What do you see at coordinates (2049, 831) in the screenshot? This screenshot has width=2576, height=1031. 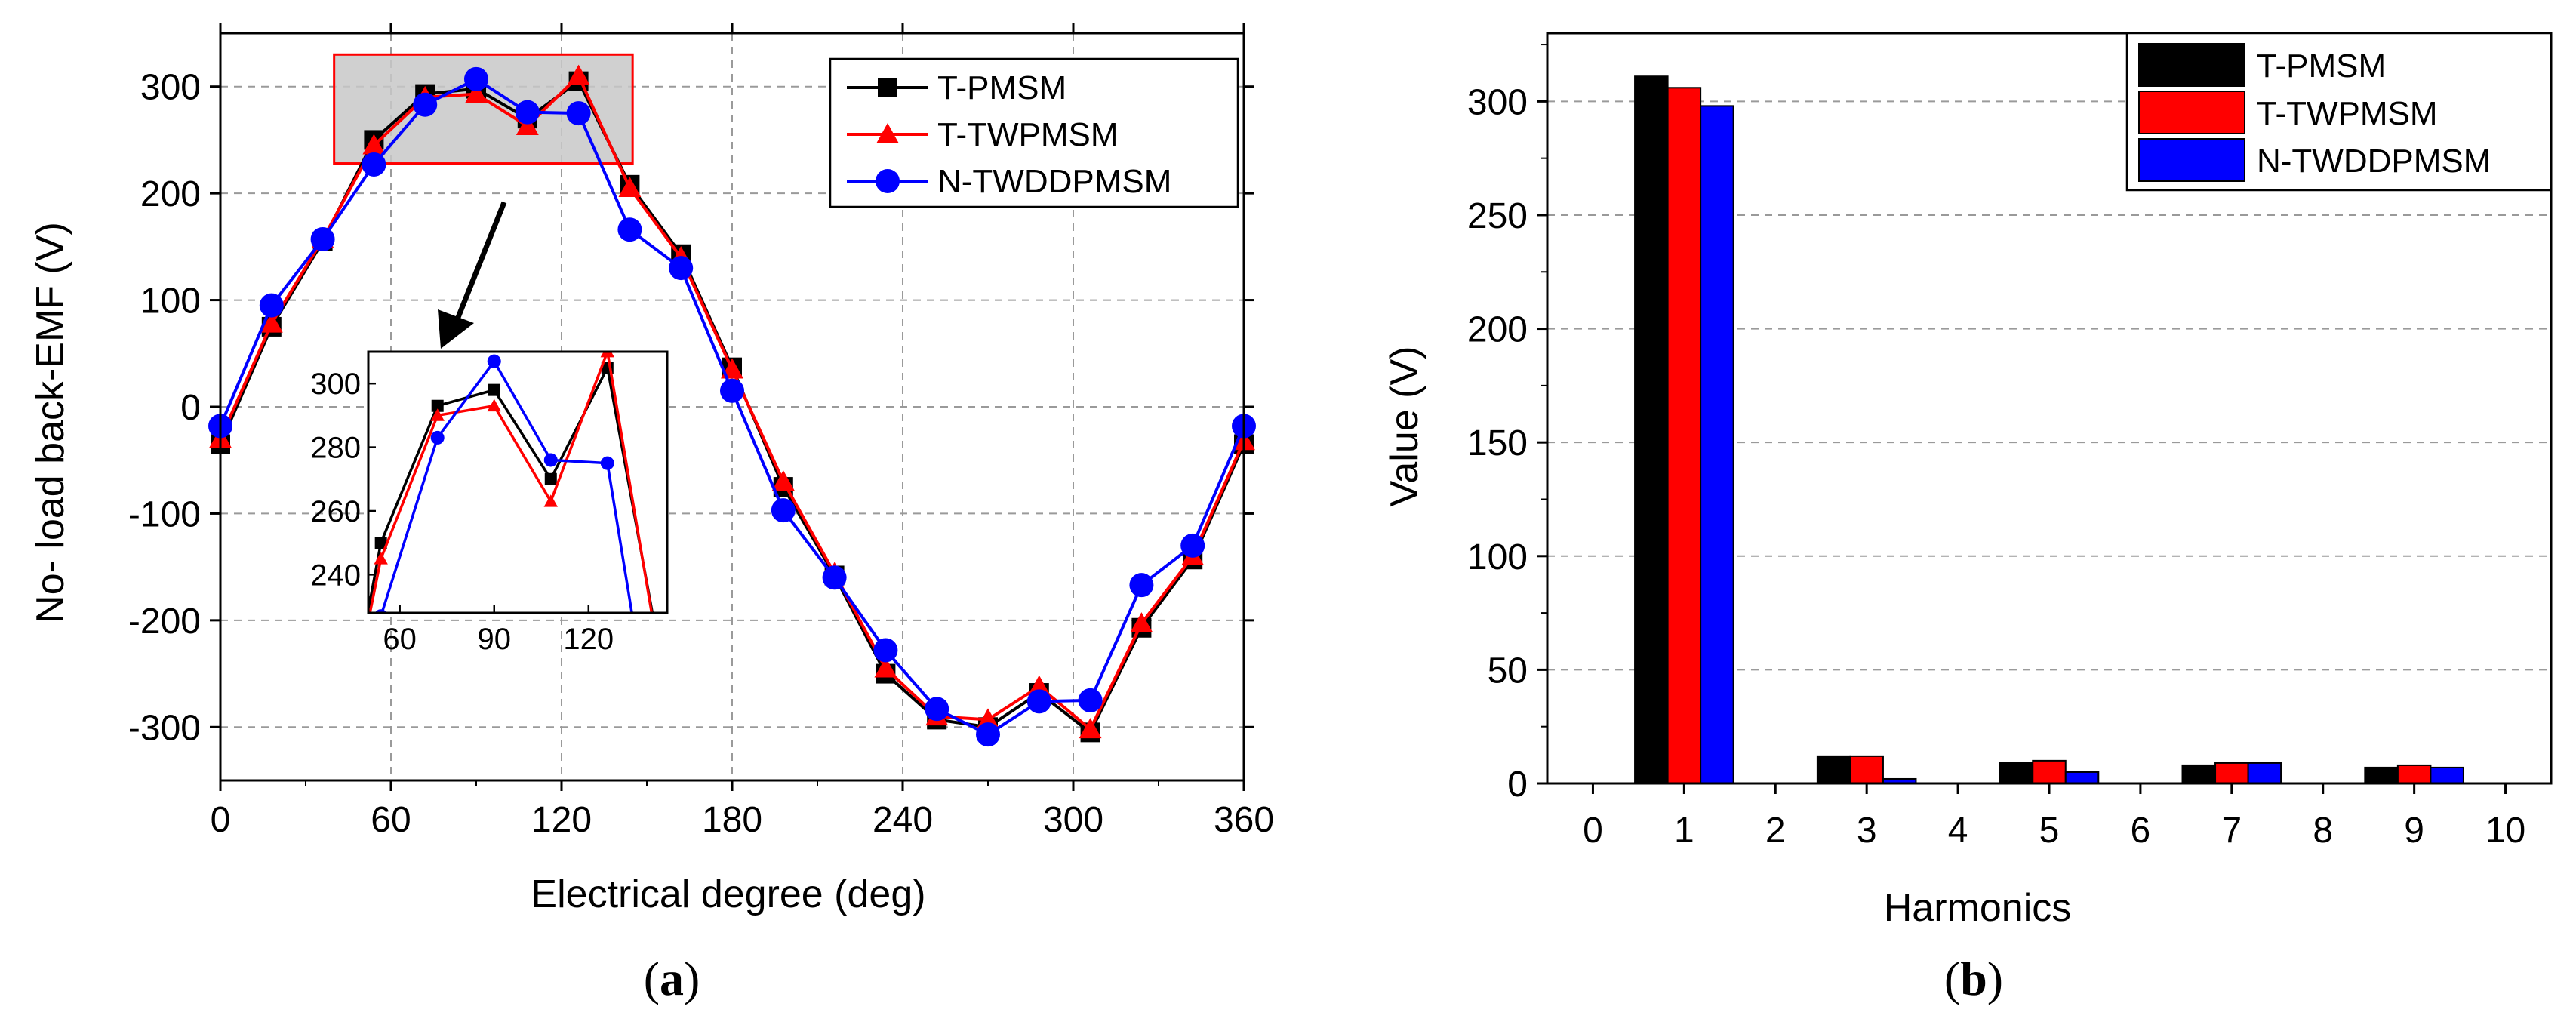 I see `panel-b-xtick-label: 5` at bounding box center [2049, 831].